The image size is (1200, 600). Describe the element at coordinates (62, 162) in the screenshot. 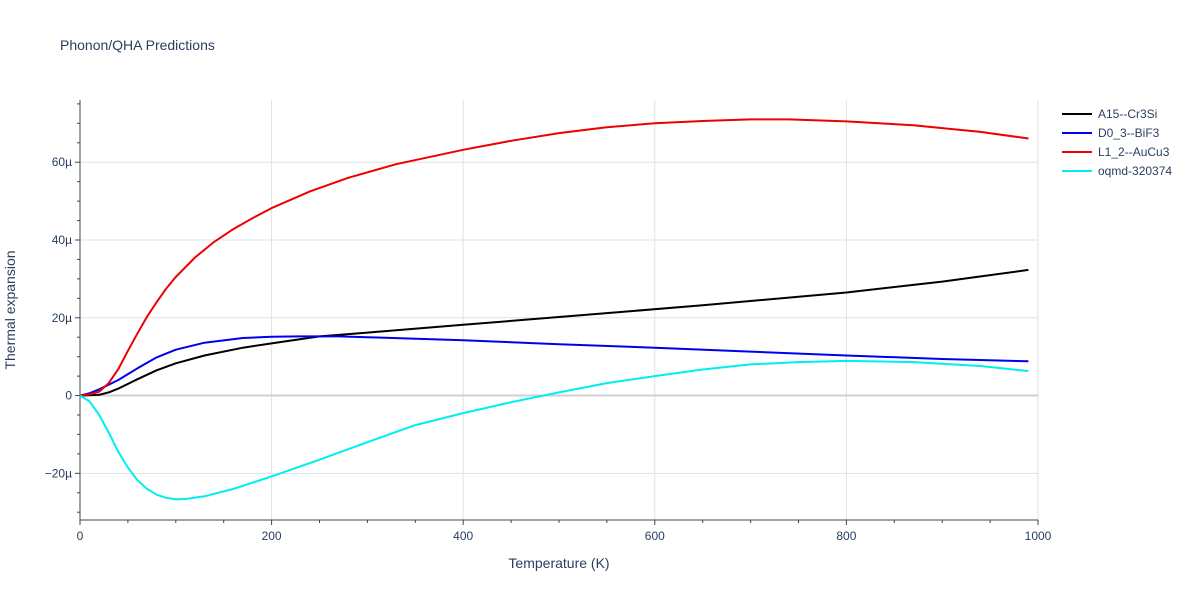

I see `y-tick-label: 60µ` at that location.